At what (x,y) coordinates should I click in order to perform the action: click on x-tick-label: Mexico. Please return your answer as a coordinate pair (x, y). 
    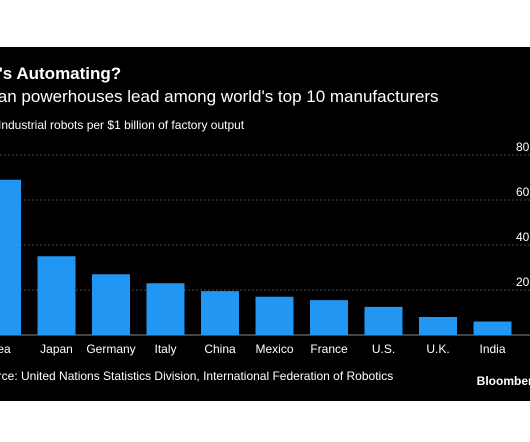
    Looking at the image, I should click on (274, 349).